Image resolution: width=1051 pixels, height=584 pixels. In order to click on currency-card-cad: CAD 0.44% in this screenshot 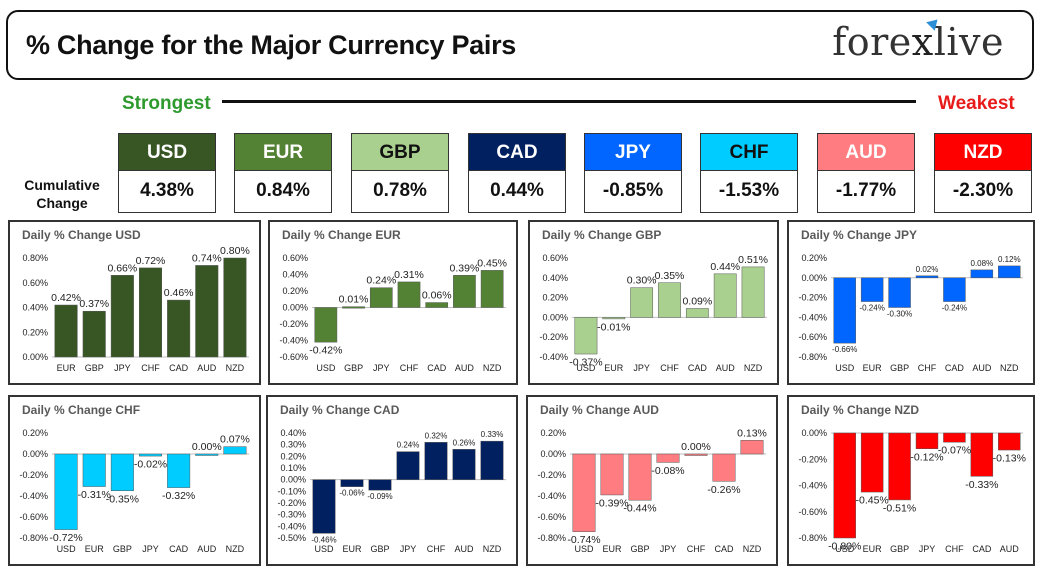, I will do `click(517, 173)`.